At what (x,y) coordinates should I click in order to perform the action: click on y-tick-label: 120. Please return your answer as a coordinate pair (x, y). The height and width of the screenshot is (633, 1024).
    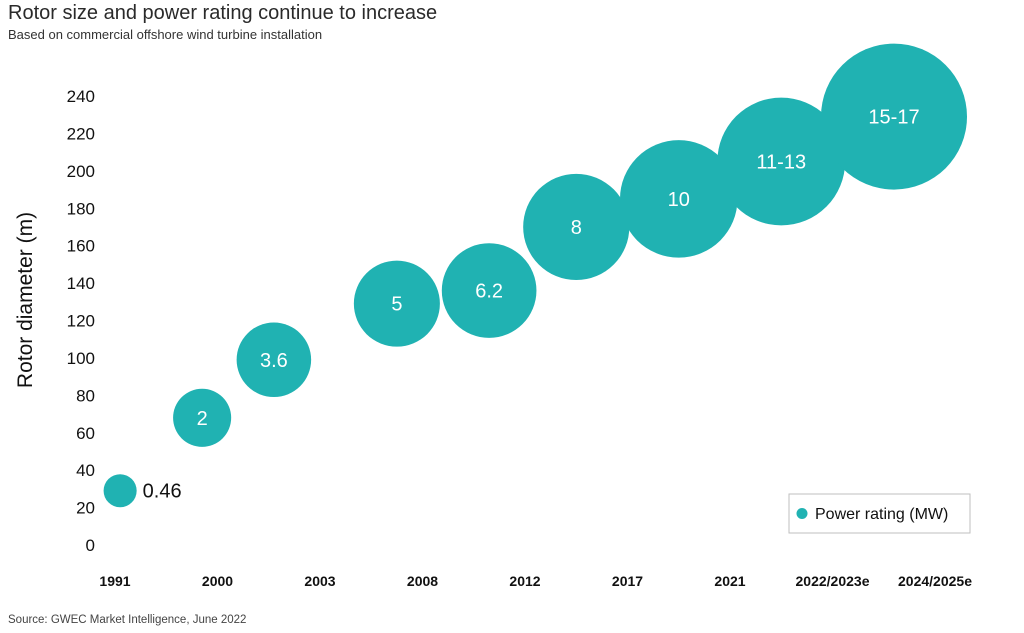
    Looking at the image, I should click on (81, 321).